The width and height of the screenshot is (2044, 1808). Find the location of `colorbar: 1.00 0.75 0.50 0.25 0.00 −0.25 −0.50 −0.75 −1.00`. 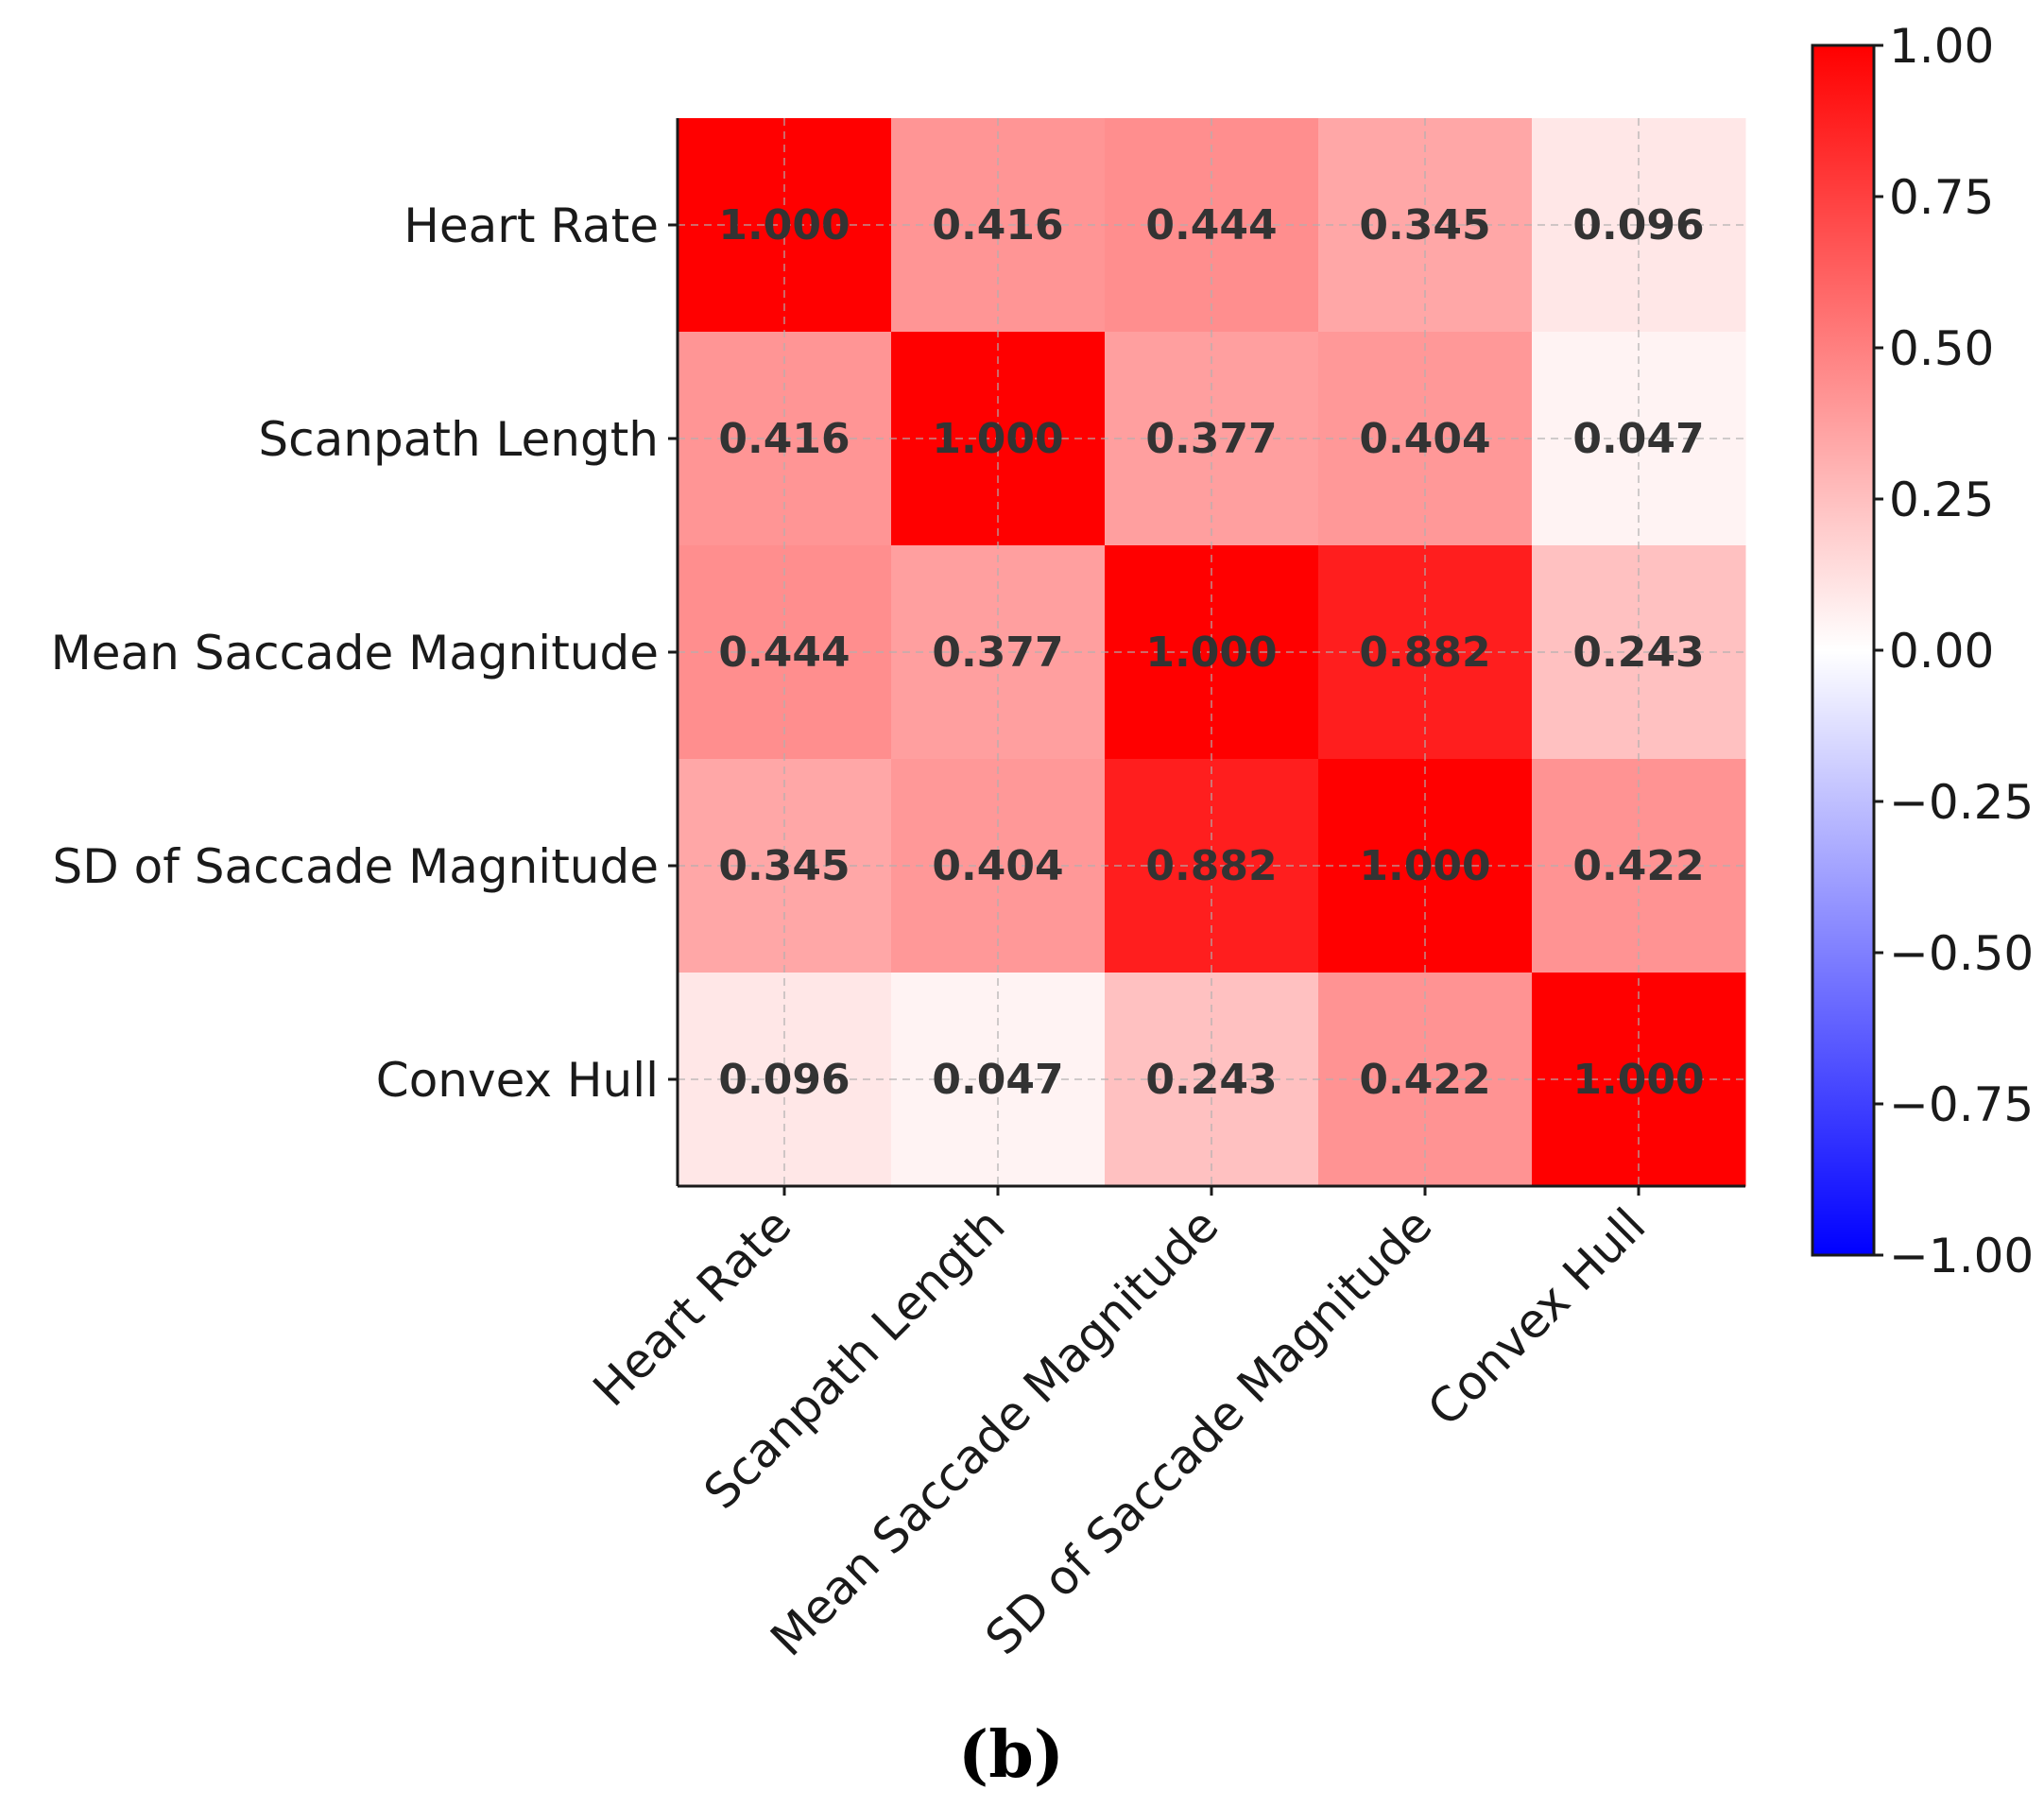

colorbar: 1.00 0.75 0.50 0.25 0.00 −0.25 −0.50 −0.75 −1.00 is located at coordinates (1922, 651).